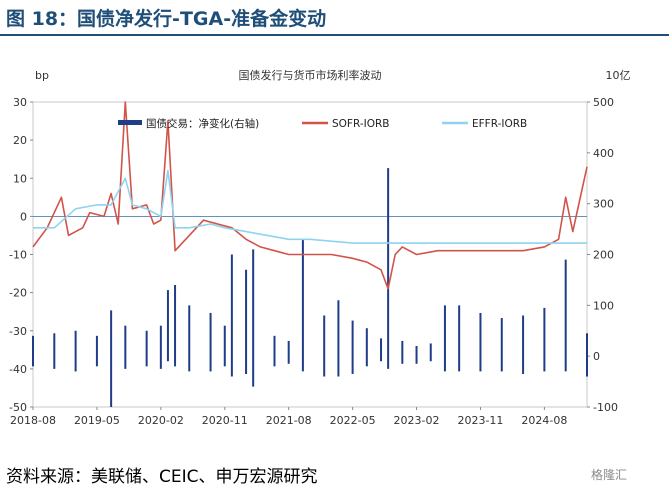 The width and height of the screenshot is (669, 493). I want to click on right-tick-label: 300, so click(603, 204).